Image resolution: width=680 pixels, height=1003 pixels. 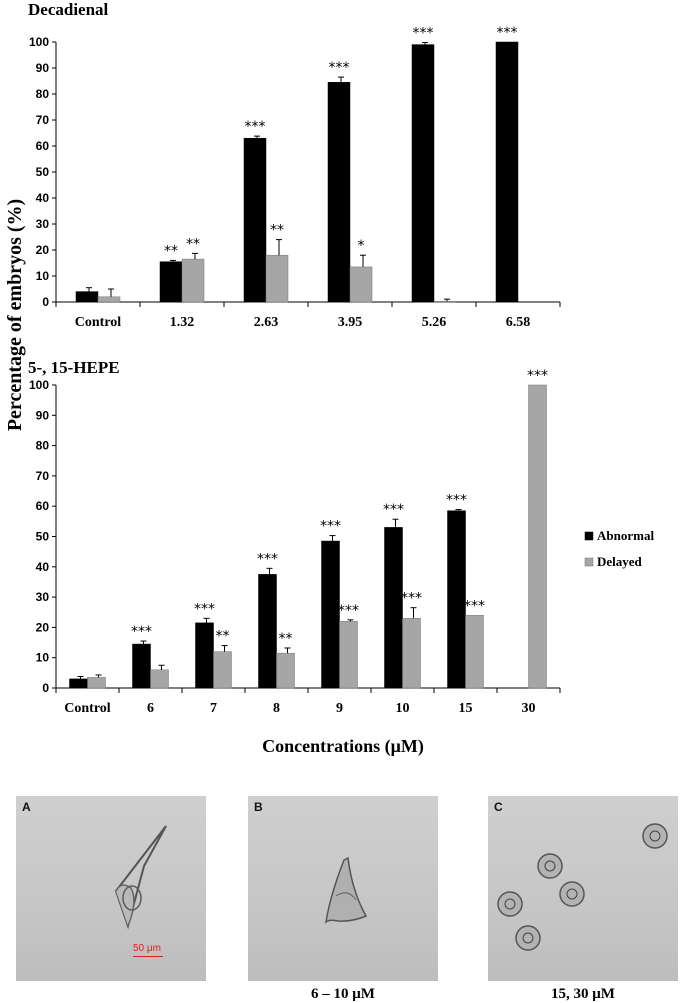 I want to click on x-tick-label: 1.32, so click(x=182, y=322).